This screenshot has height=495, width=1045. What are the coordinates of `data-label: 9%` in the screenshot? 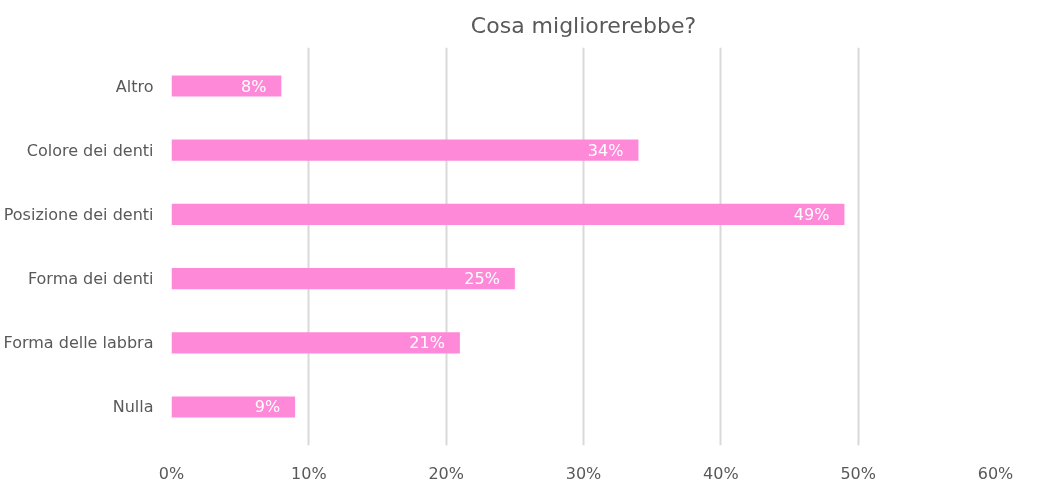 It's located at (267, 407).